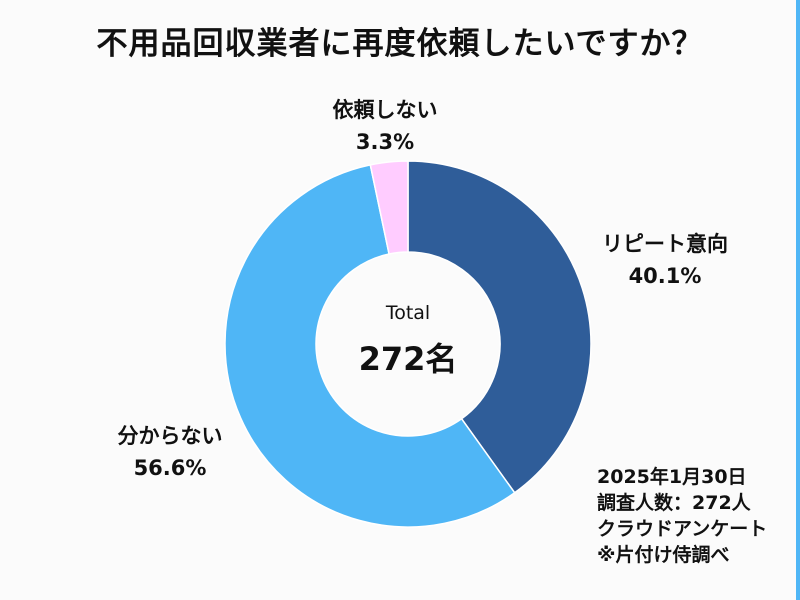 The height and width of the screenshot is (600, 800). Describe the element at coordinates (672, 477) in the screenshot. I see `note-date: 2025年1月30日` at that location.